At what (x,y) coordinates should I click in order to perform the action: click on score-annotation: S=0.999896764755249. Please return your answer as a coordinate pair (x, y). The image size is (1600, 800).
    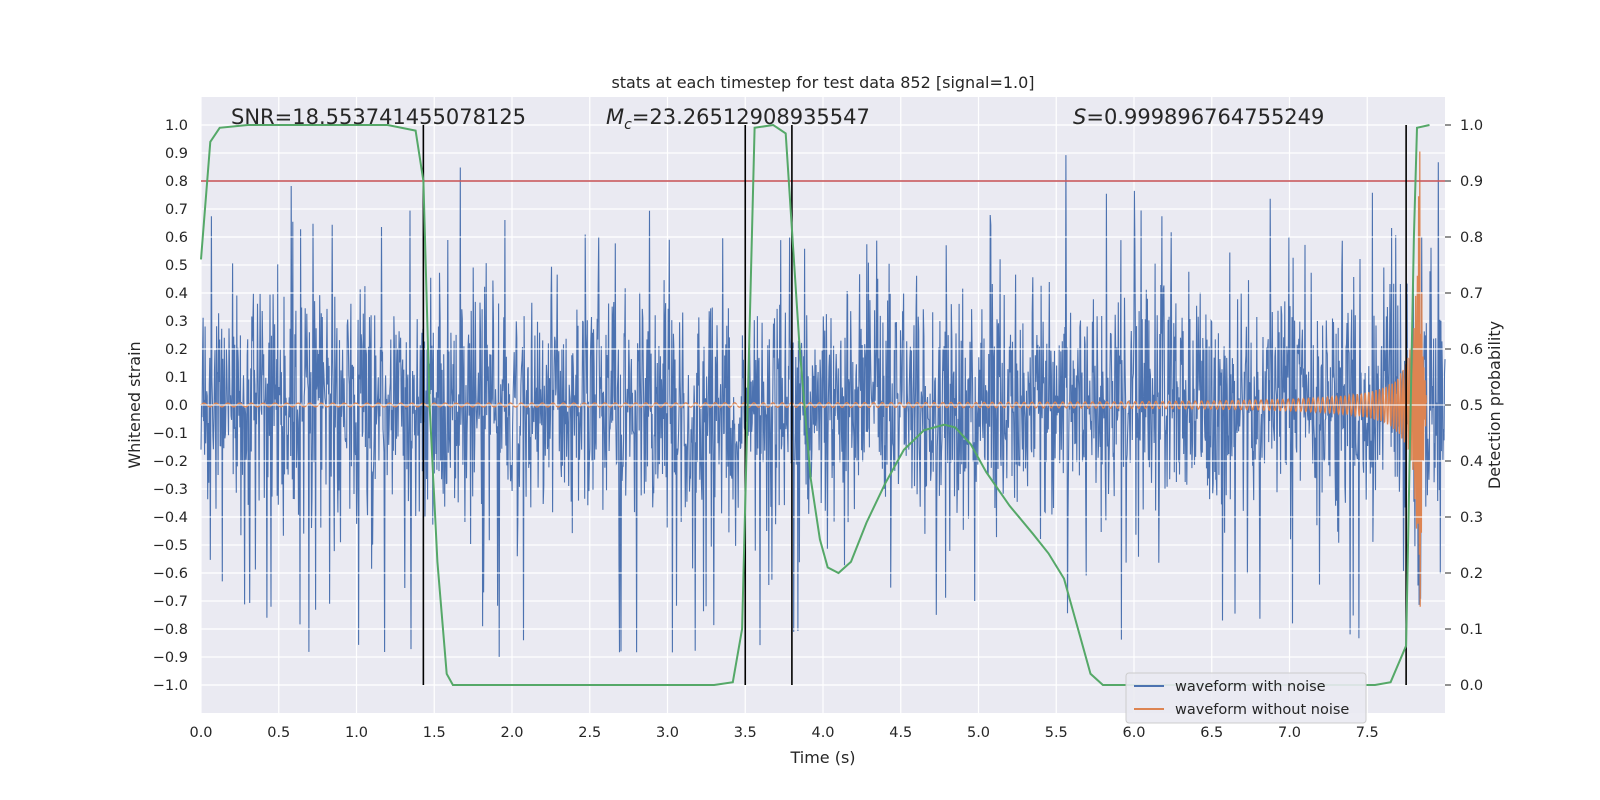
    Looking at the image, I should click on (1198, 117).